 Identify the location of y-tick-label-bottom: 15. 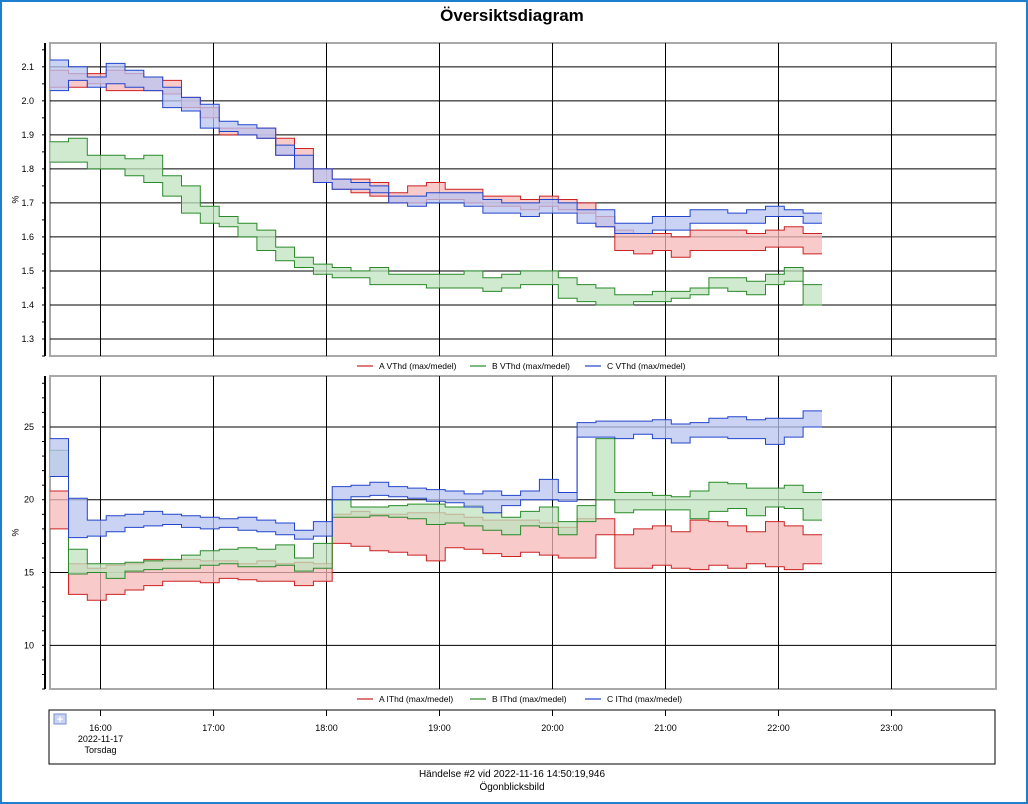
(29, 573).